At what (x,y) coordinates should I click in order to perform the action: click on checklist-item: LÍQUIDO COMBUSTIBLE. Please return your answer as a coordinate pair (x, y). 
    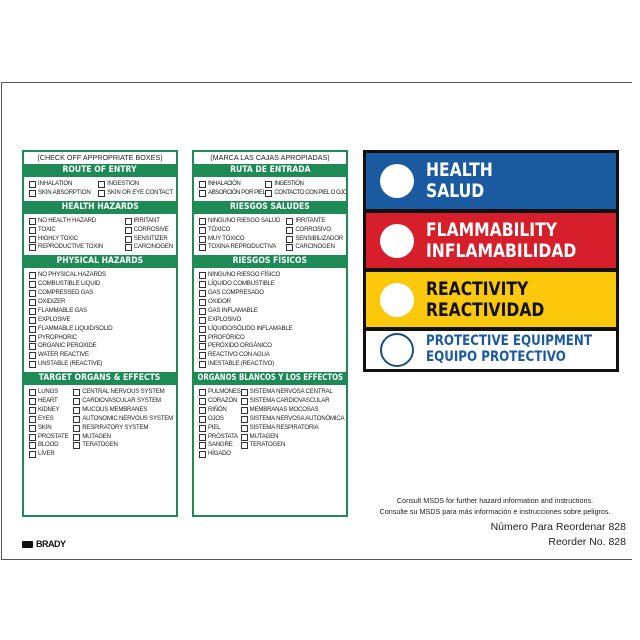
    Looking at the image, I should click on (245, 284).